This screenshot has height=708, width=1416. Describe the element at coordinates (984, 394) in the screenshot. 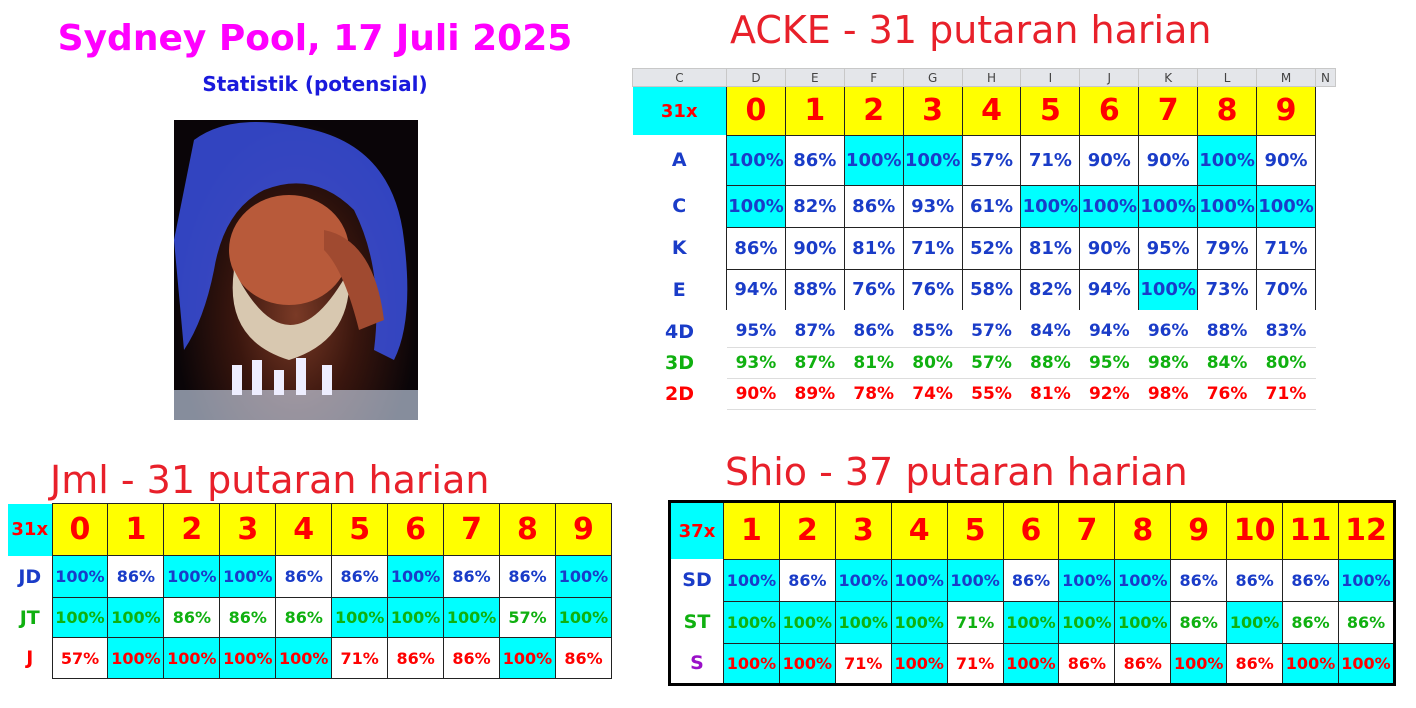

I see `table-row: 2D 90% 89% 78% 74% 55% 81% 92% 98% 76% 71%` at that location.